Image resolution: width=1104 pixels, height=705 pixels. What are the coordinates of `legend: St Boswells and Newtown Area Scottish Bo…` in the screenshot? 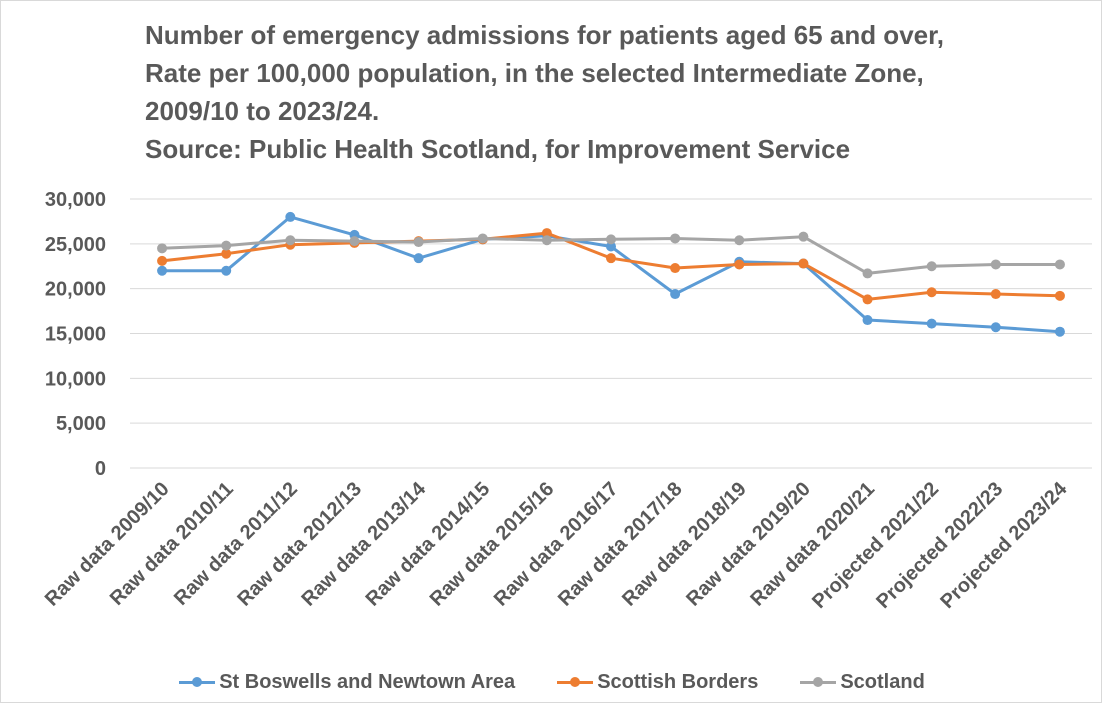 It's located at (552, 682).